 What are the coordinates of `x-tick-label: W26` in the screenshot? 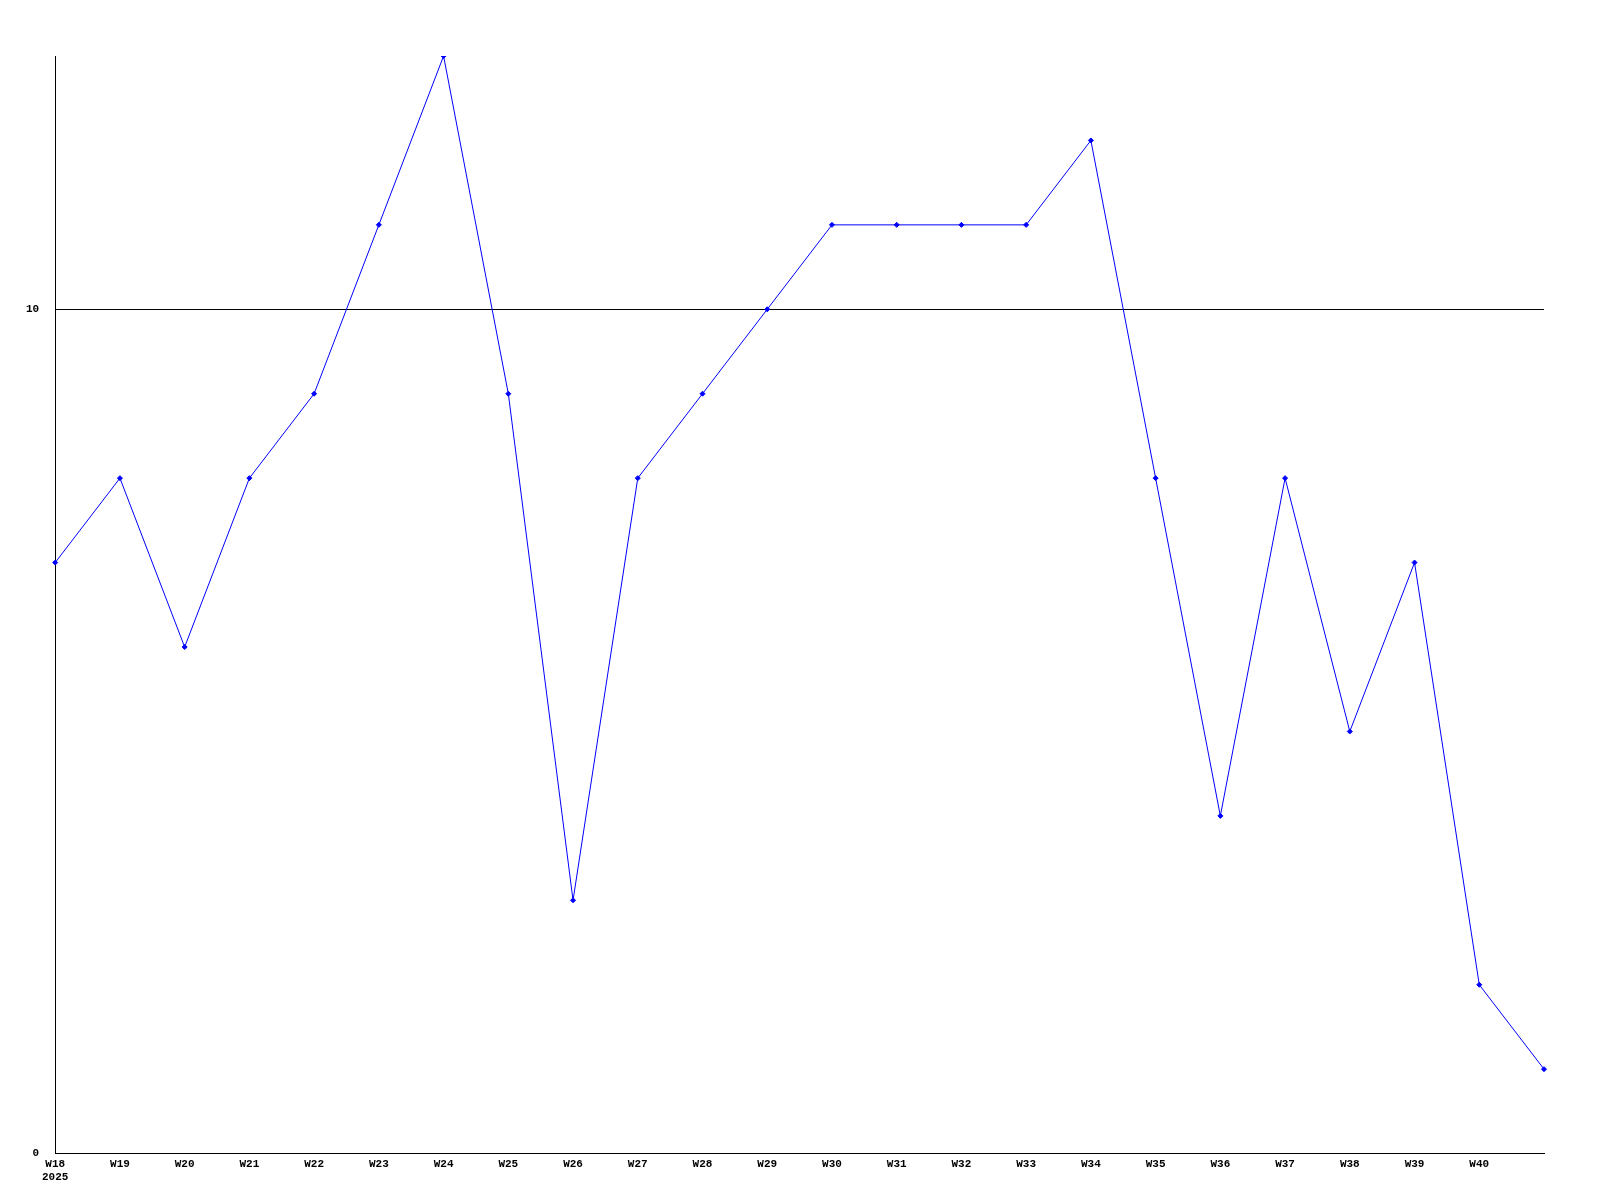 It's located at (573, 1163).